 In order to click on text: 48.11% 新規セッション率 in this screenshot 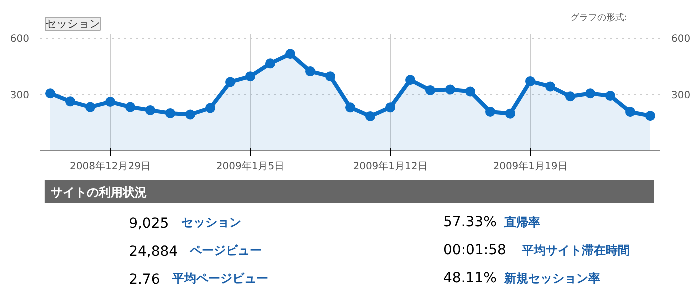, I will do `click(522, 278)`.